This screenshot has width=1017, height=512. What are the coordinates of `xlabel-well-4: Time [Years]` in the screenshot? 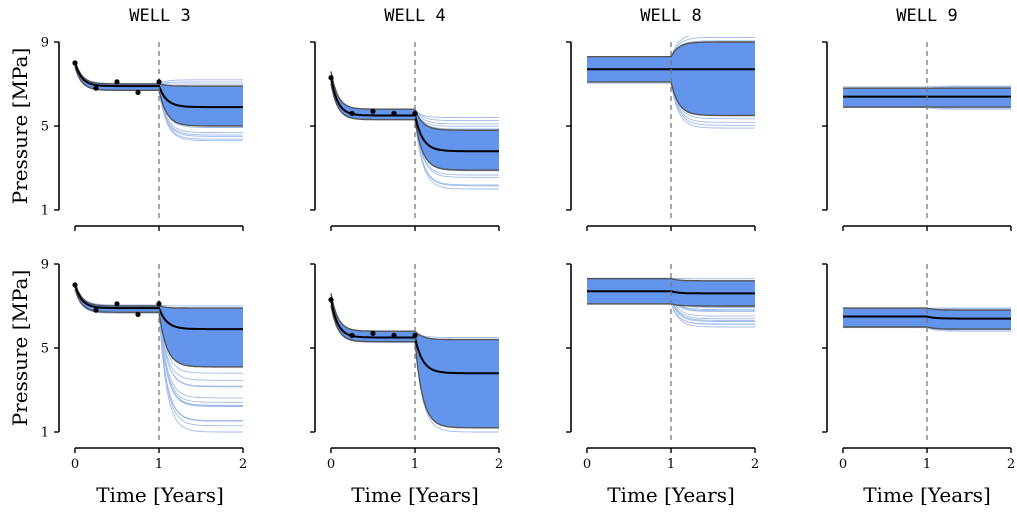 It's located at (415, 495).